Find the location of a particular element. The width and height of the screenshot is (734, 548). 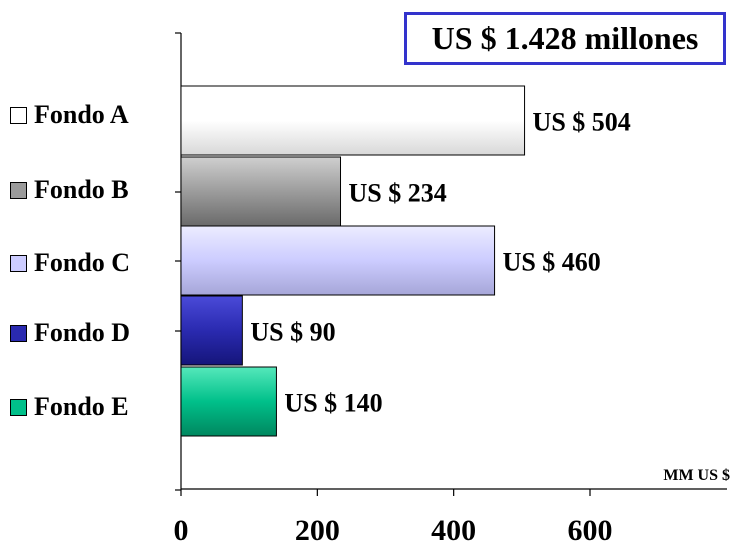

x-tick-label: 0 is located at coordinates (181, 530).